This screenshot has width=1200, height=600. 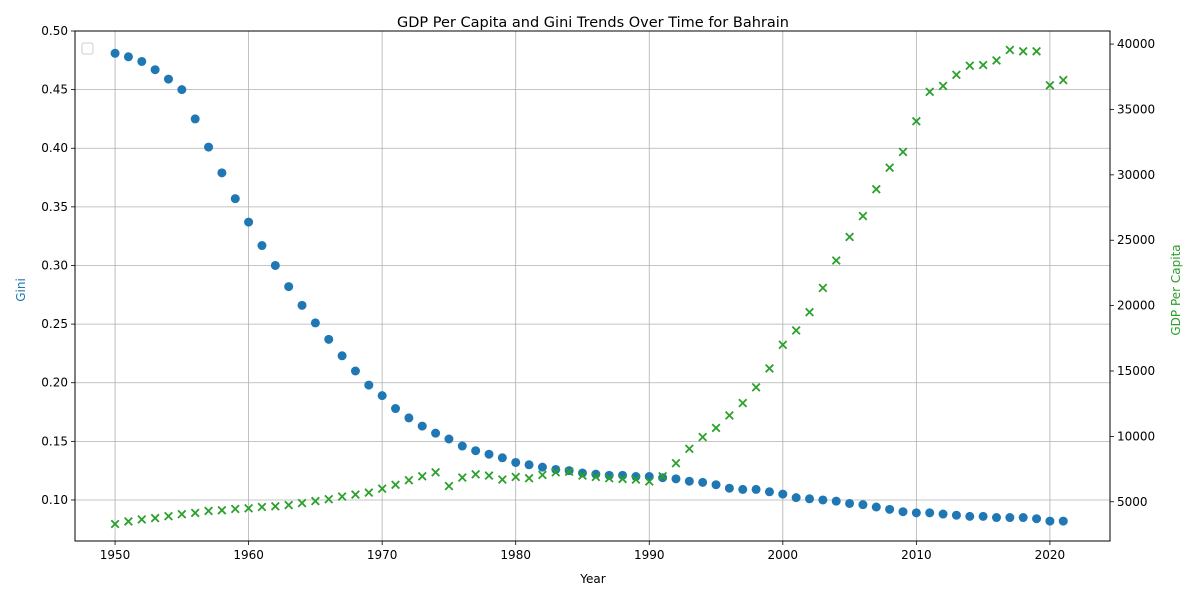 I want to click on x-tick-label: 1950, so click(x=115, y=555).